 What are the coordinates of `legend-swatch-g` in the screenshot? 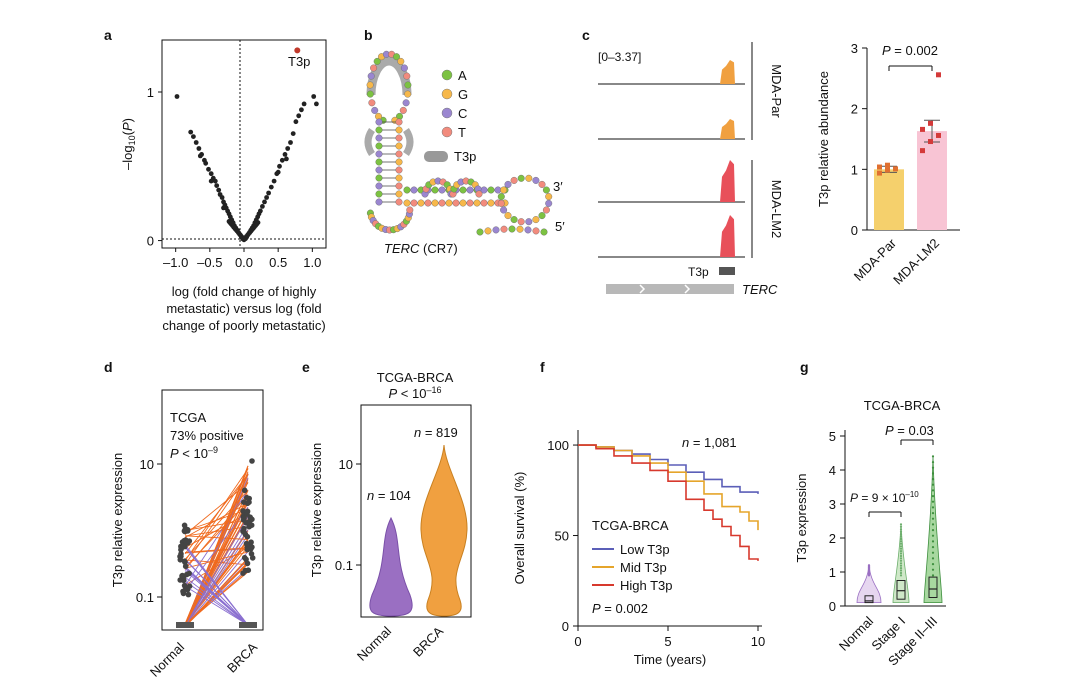 It's located at (447, 94).